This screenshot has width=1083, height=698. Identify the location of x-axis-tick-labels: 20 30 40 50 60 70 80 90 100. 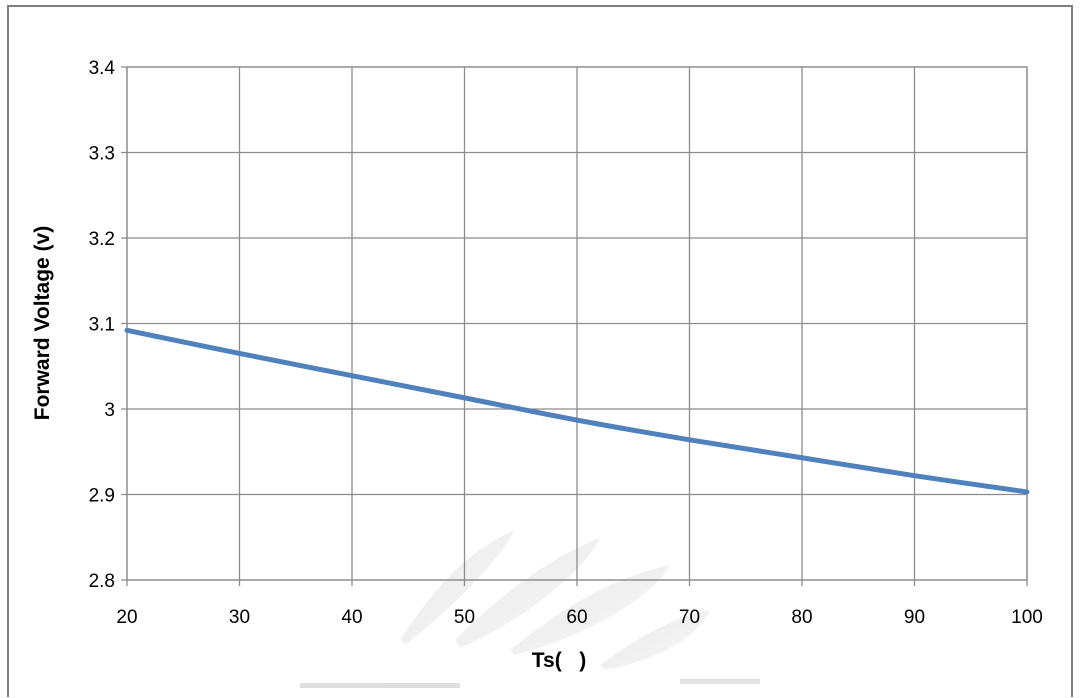
(579, 617).